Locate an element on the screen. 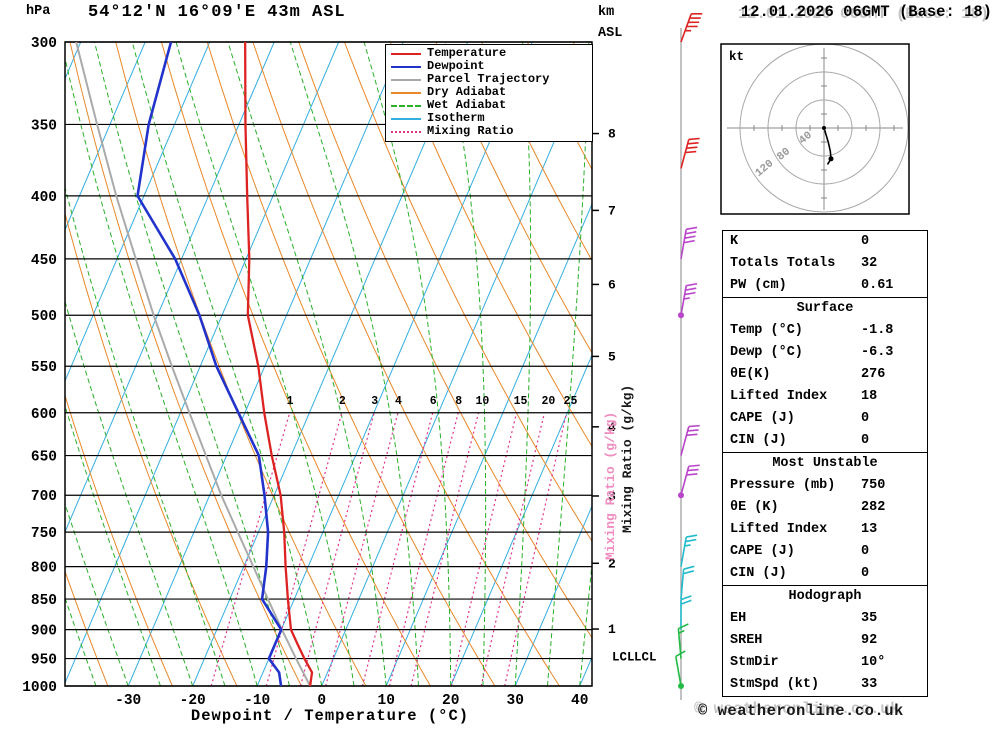 This screenshot has width=1000, height=733. legend-item: Temperature is located at coordinates (489, 53).